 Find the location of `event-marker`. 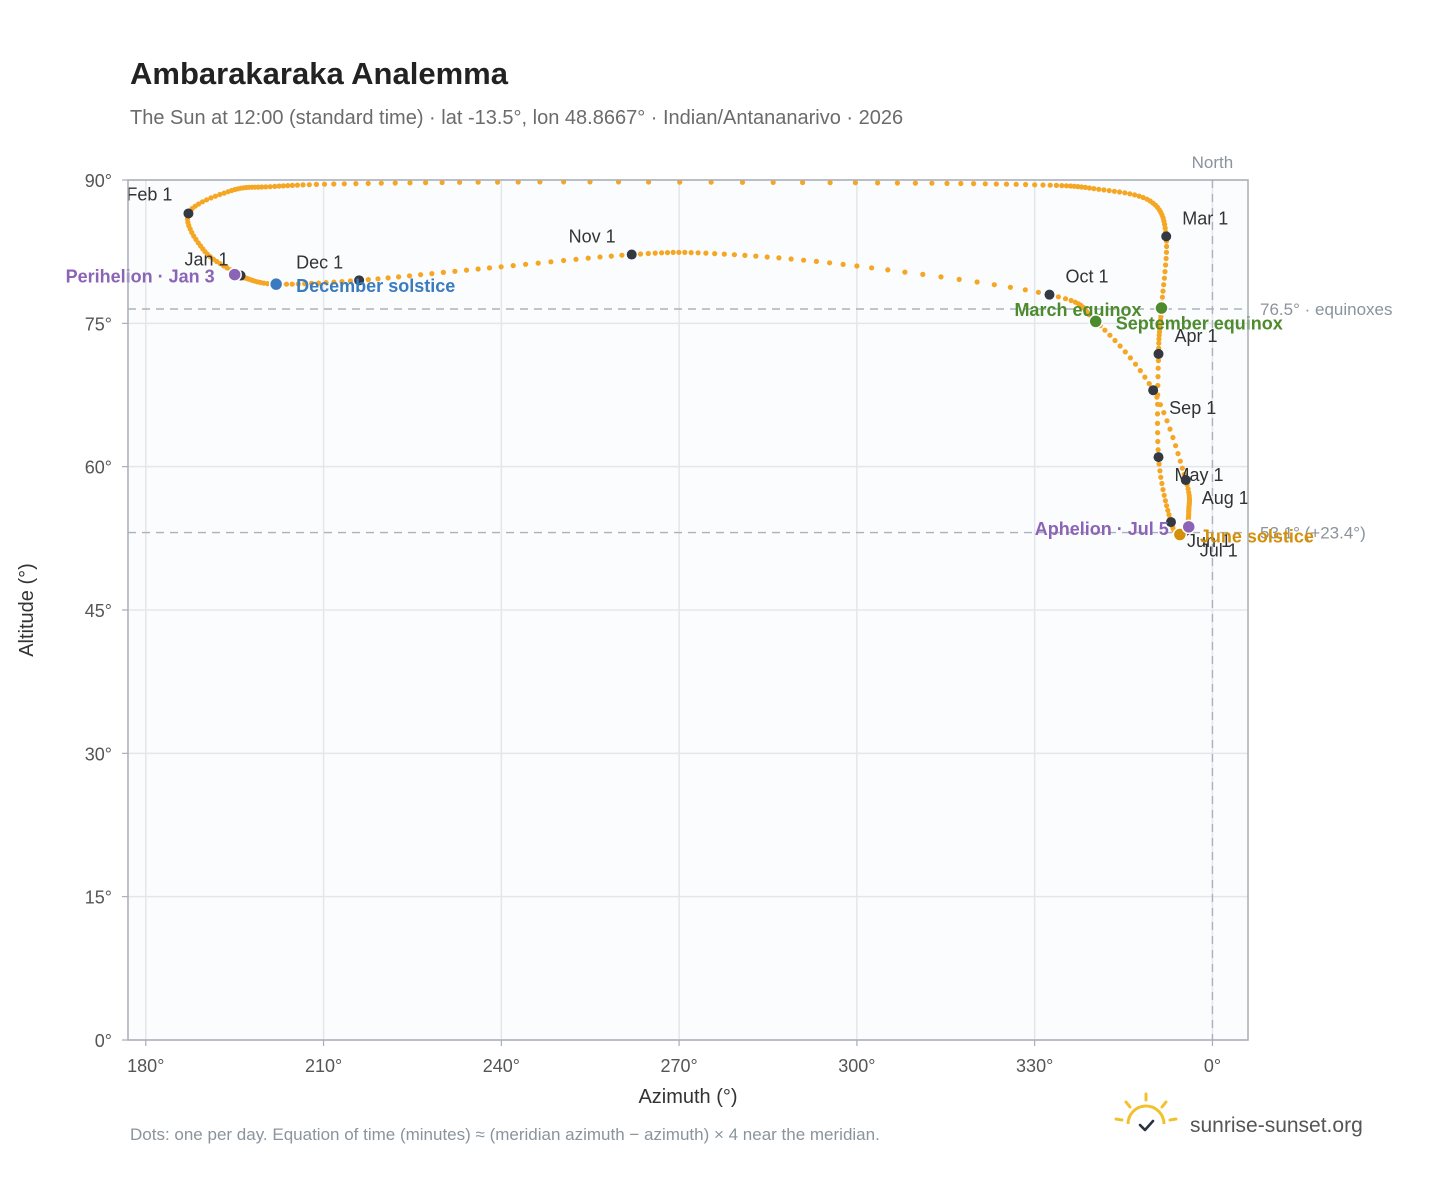

event-marker is located at coordinates (276, 284).